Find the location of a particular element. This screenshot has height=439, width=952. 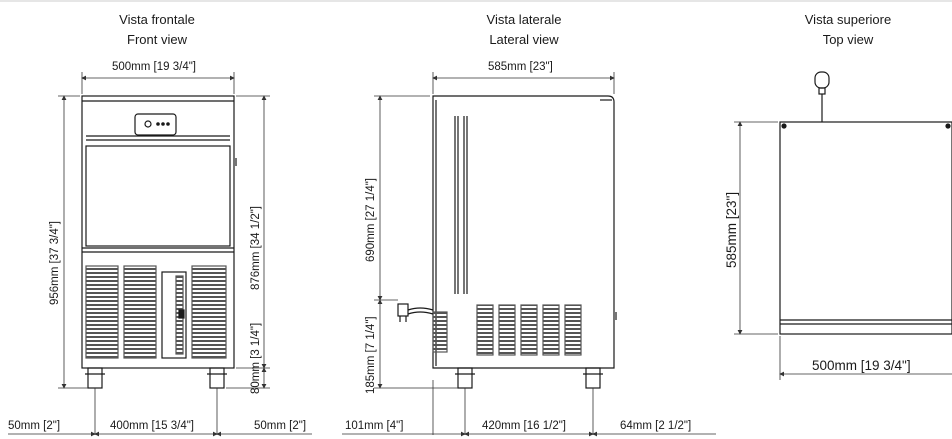

top-depth-label: 585mm [23"] is located at coordinates (731, 229).